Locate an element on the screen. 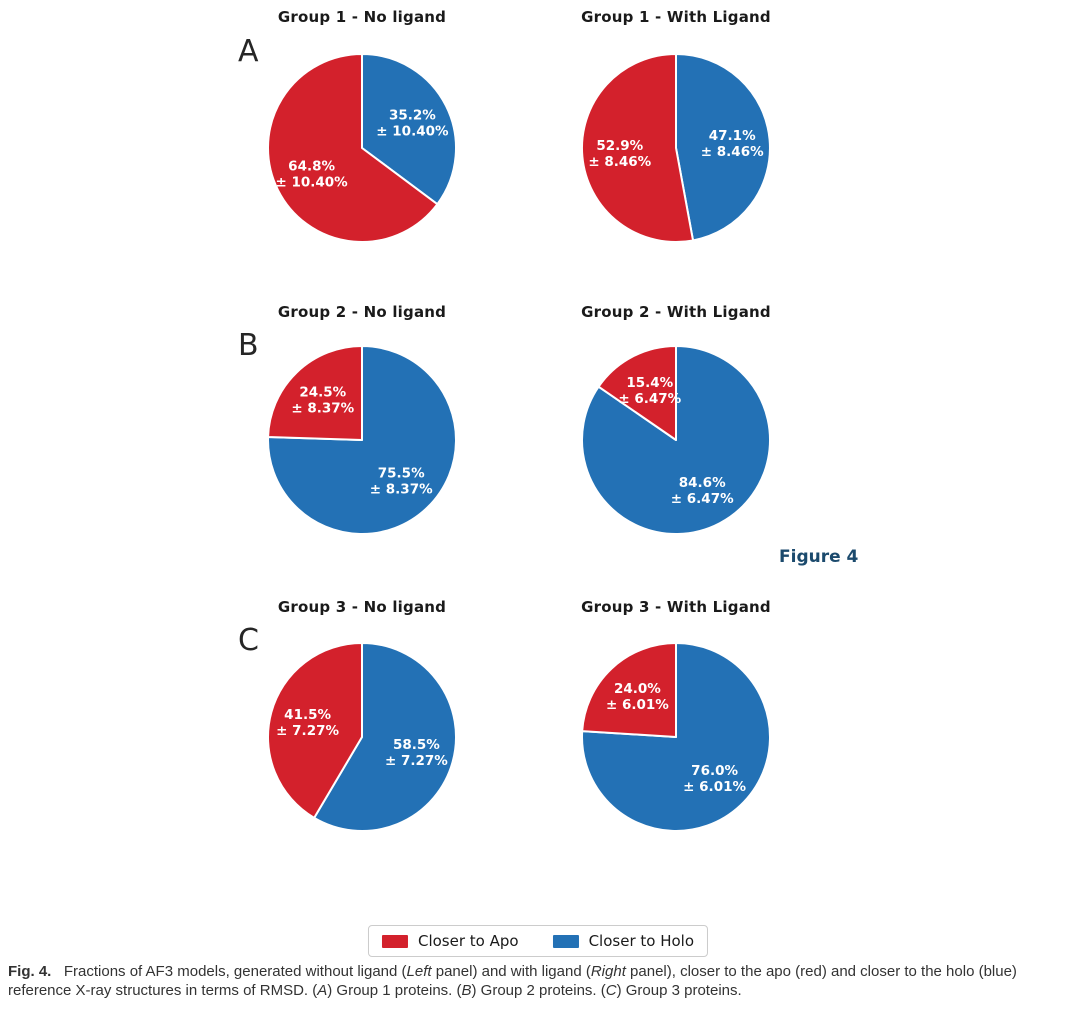 The image size is (1080, 1012). figure-number-label: Figure 4 is located at coordinates (819, 557).